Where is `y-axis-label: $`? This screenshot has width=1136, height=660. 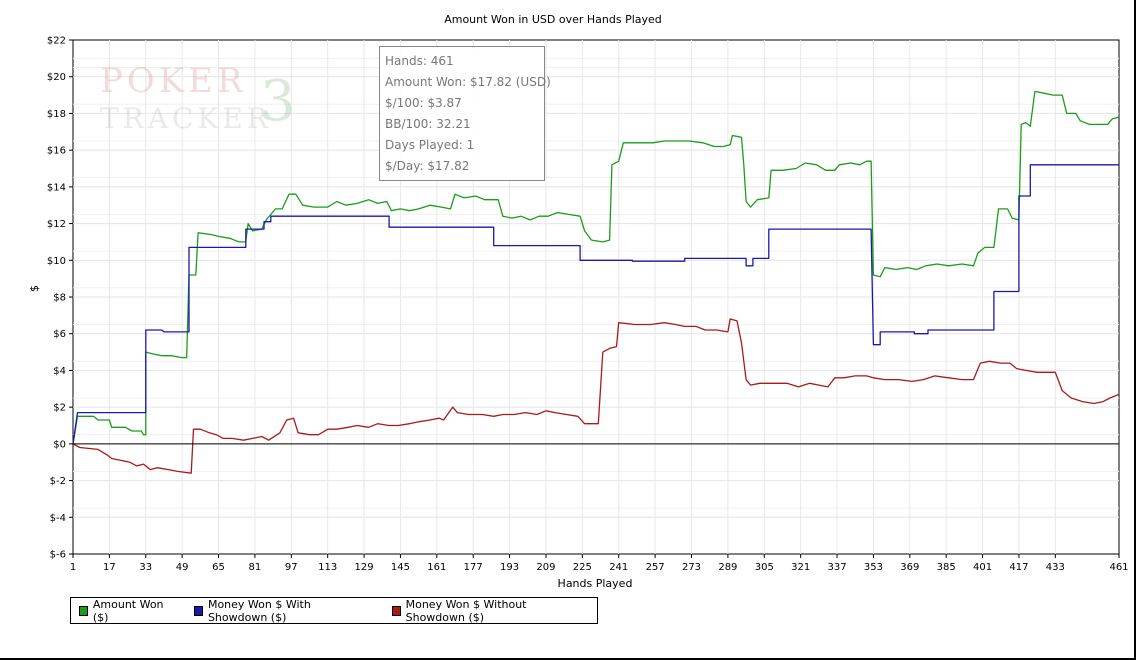
y-axis-label: $ is located at coordinates (34, 288).